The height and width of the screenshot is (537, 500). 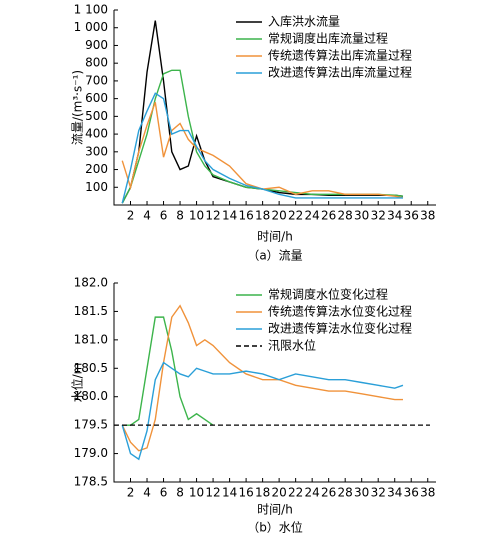 What do you see at coordinates (91, 482) in the screenshot?
I see `y-tick-label: 178.5` at bounding box center [91, 482].